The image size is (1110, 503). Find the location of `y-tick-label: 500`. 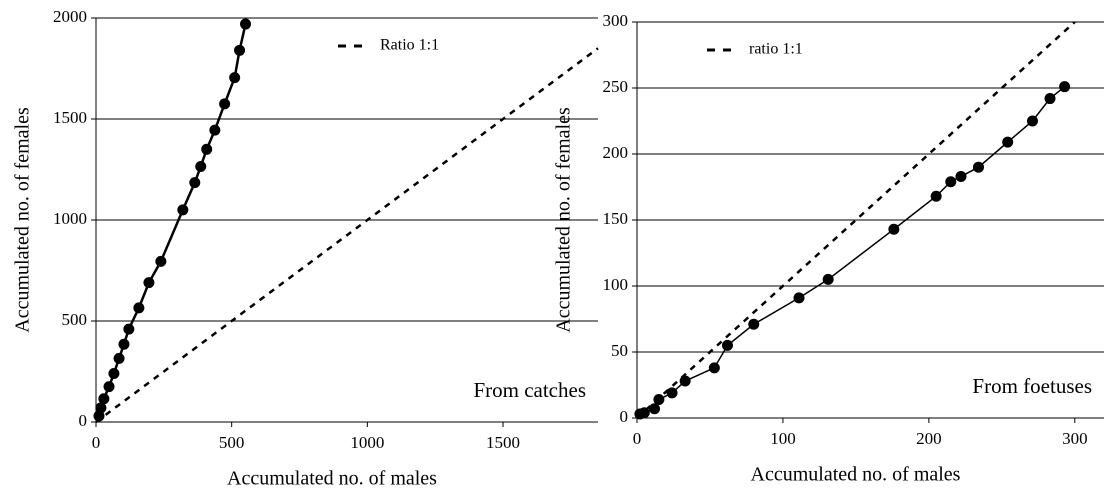

y-tick-label: 500 is located at coordinates (75, 319).